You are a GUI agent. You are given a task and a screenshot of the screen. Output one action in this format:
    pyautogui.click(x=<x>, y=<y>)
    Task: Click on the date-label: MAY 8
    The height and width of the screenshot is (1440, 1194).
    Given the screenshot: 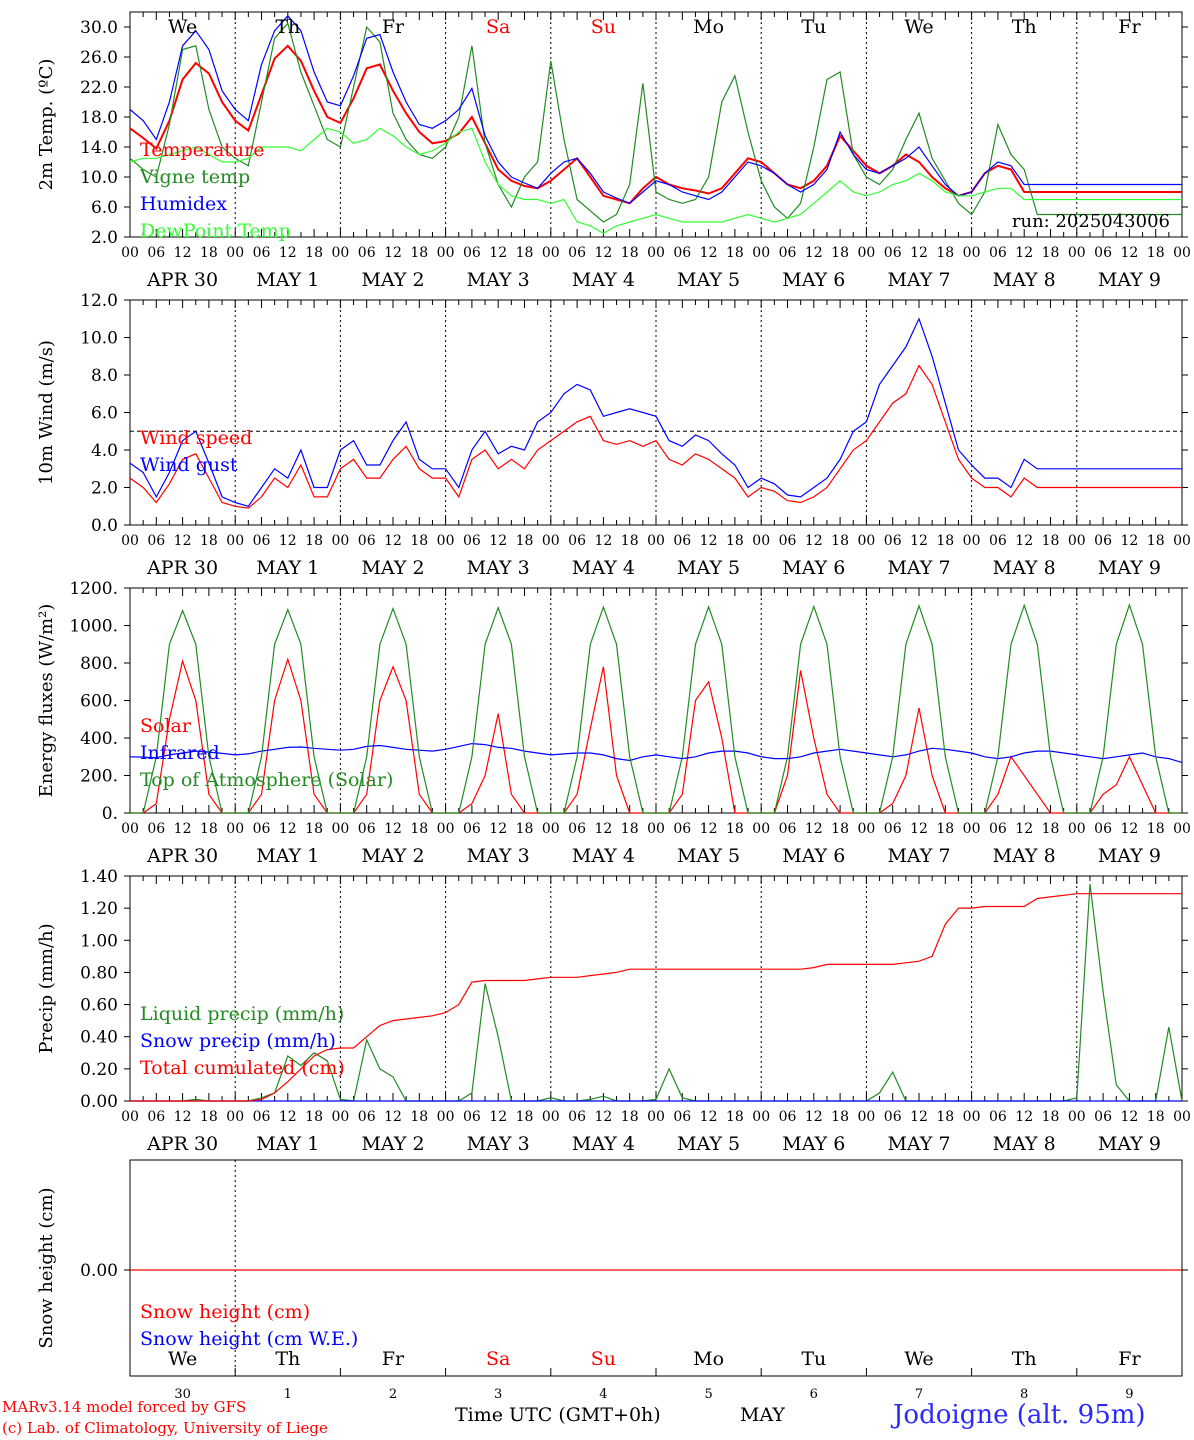 What is the action you would take?
    pyautogui.click(x=1024, y=568)
    